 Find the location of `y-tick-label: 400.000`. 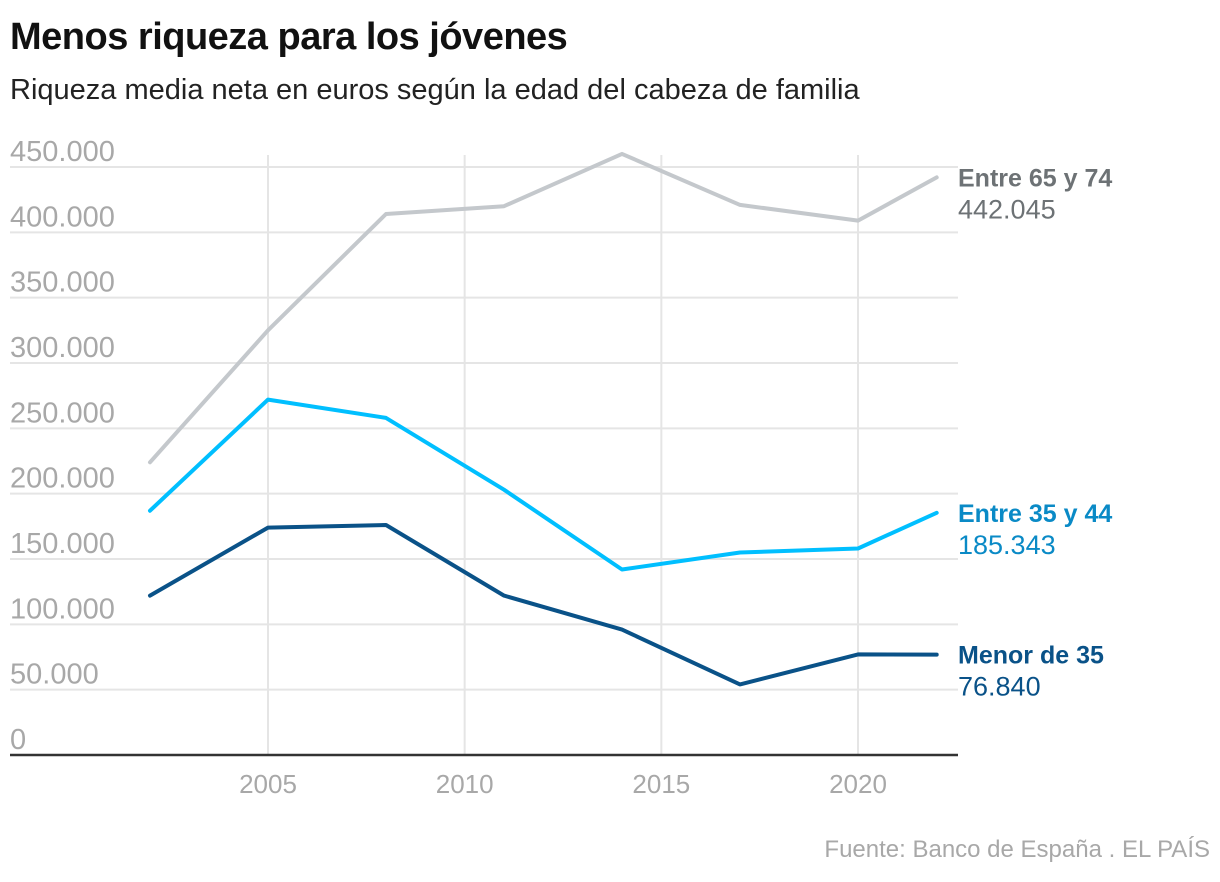

y-tick-label: 400.000 is located at coordinates (62, 217).